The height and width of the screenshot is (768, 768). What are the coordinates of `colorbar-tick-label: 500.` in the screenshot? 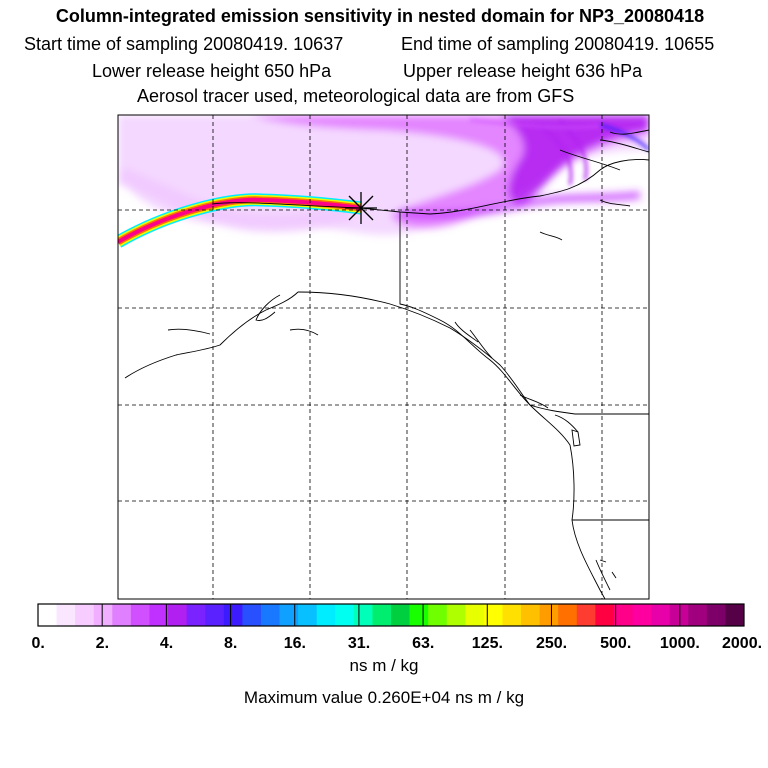 It's located at (616, 643).